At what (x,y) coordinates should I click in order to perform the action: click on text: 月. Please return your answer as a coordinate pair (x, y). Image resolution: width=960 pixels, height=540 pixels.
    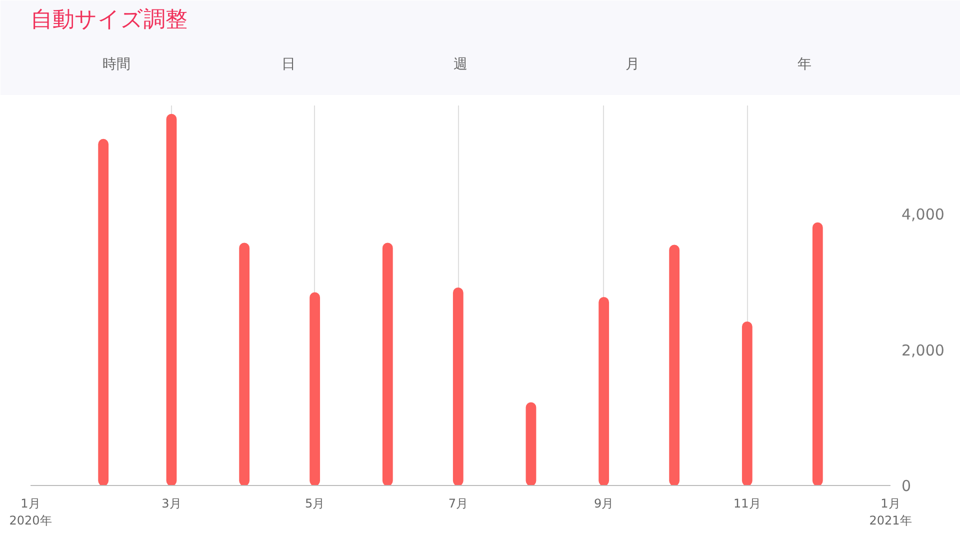
    Looking at the image, I should click on (633, 64).